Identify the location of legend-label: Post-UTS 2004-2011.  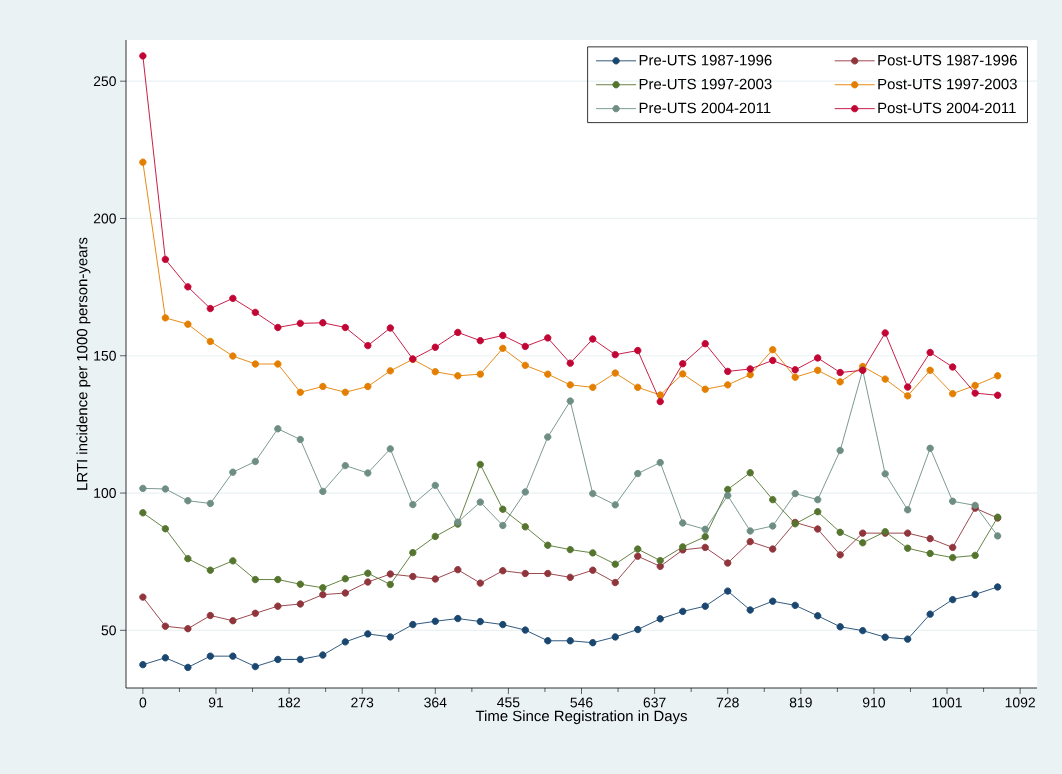
(947, 108).